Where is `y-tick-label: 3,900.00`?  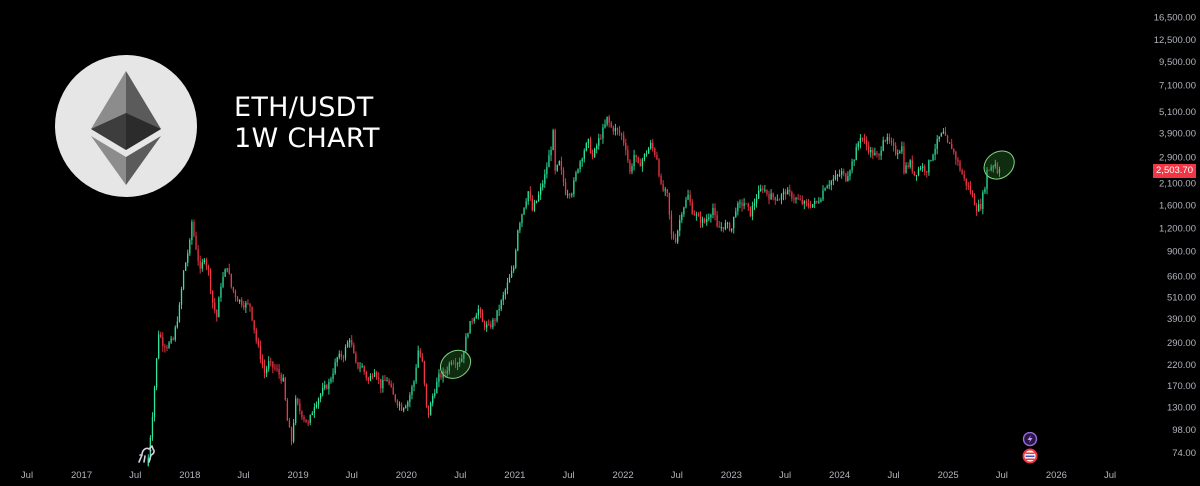
y-tick-label: 3,900.00 is located at coordinates (1177, 134).